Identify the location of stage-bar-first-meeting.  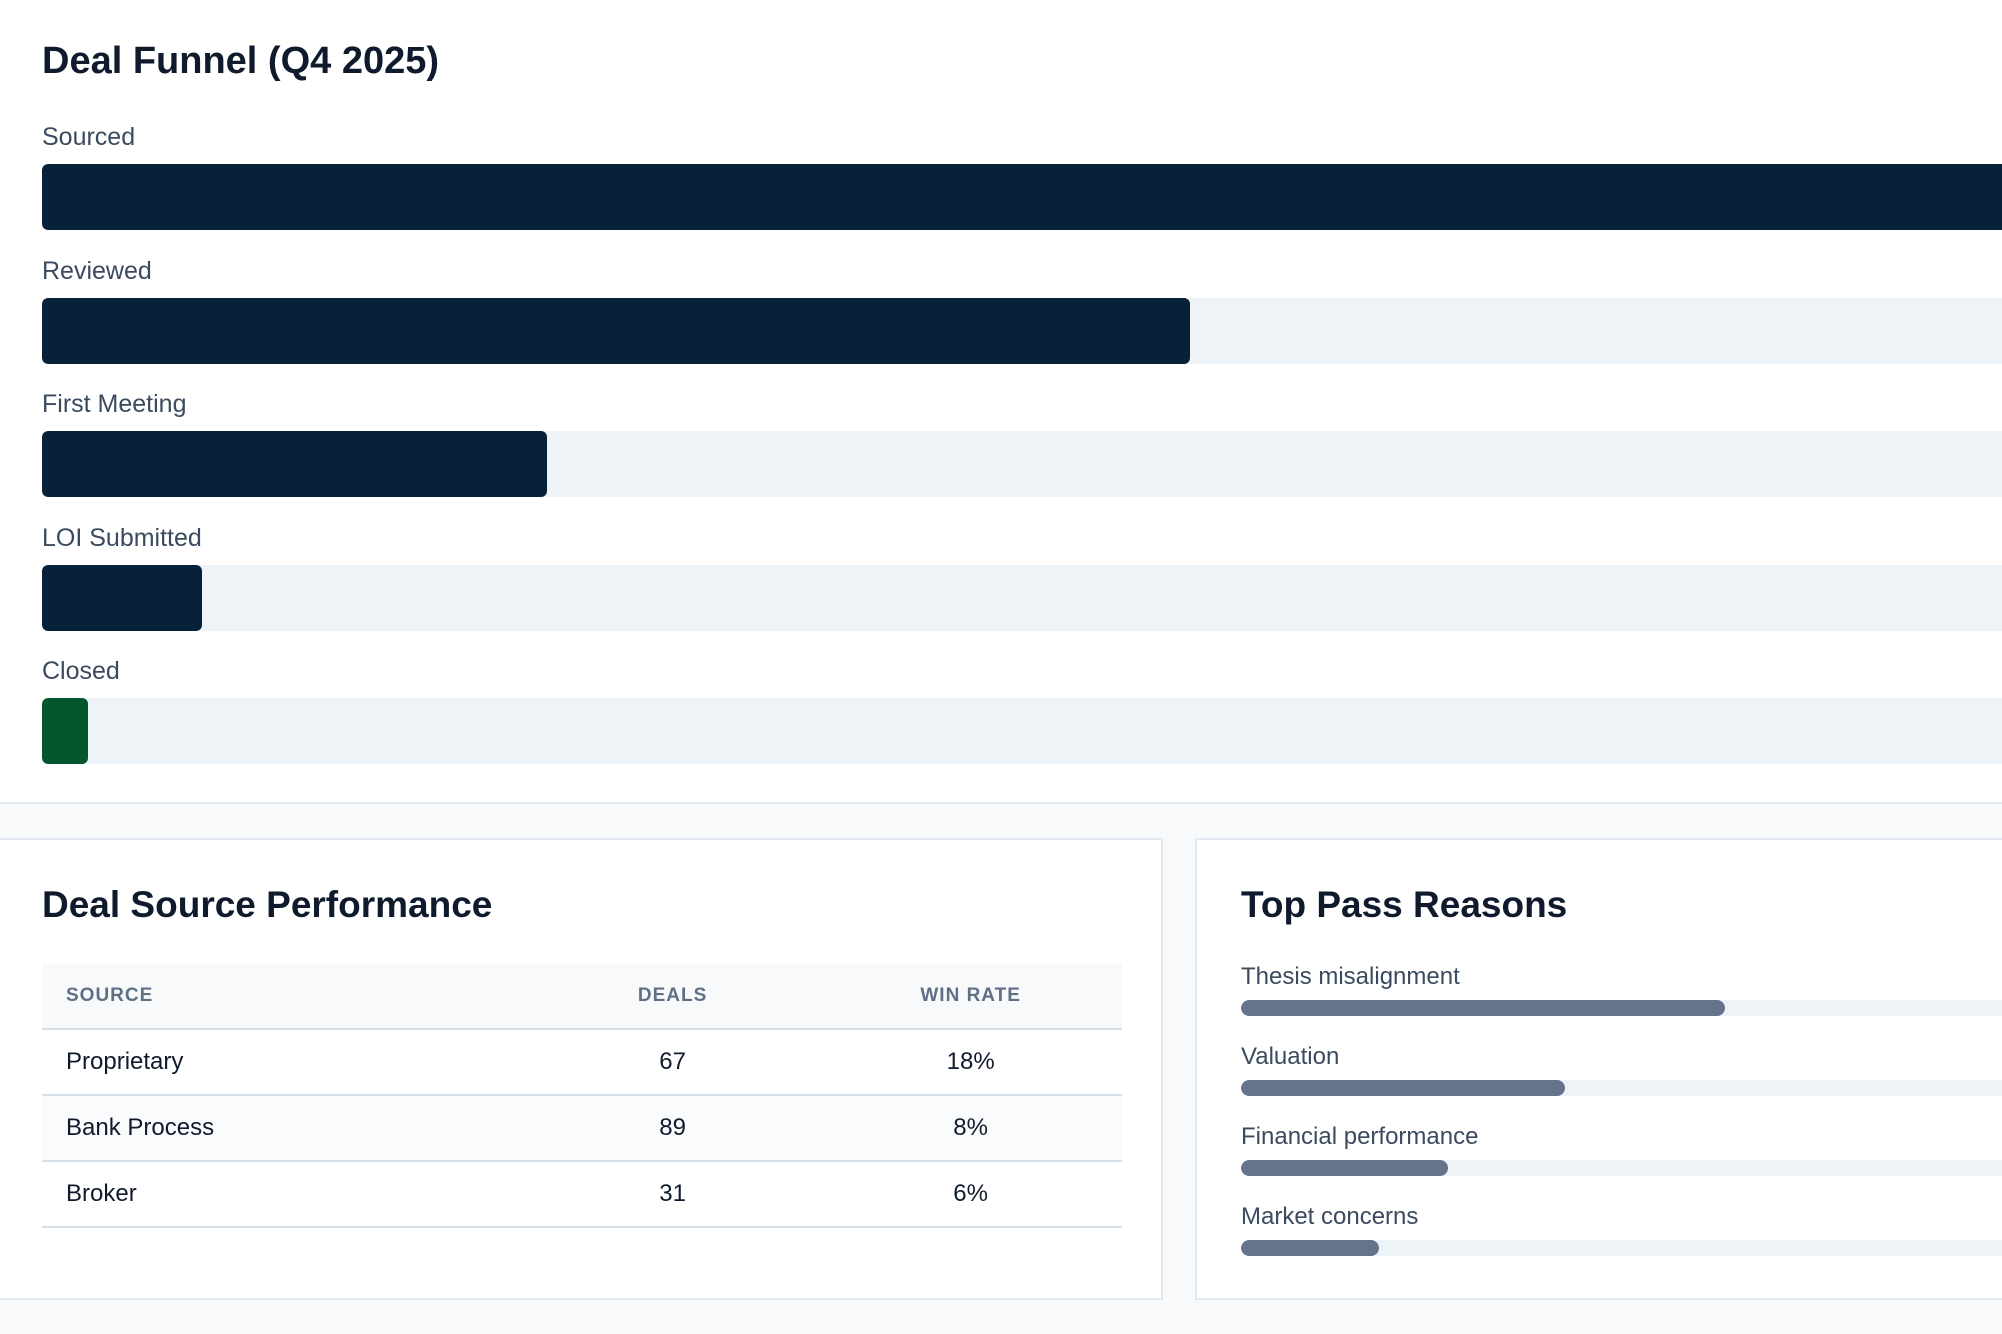
(294, 464).